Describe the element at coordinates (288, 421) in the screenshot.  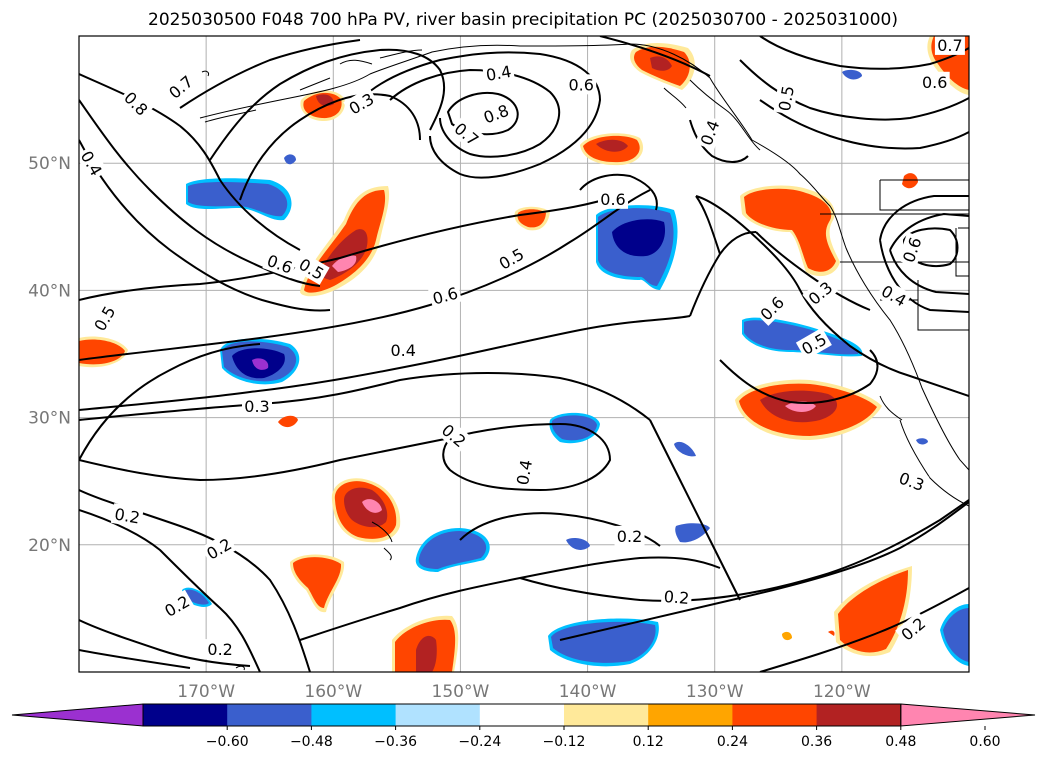
I see `precip-blob-small-28n` at that location.